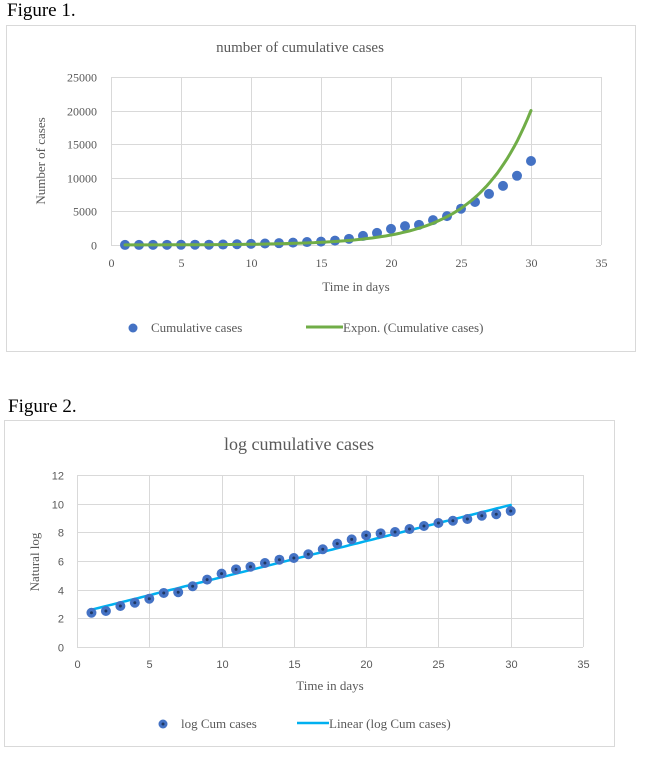 This screenshot has width=647, height=763. What do you see at coordinates (58, 506) in the screenshot?
I see `y-tick-label: 10` at bounding box center [58, 506].